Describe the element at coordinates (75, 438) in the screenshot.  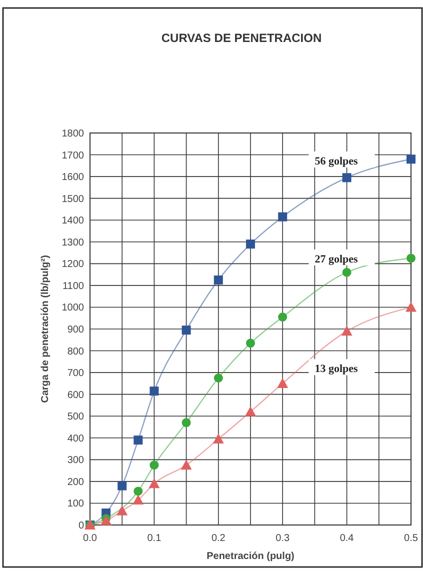
I see `y-tick-label: 400` at that location.